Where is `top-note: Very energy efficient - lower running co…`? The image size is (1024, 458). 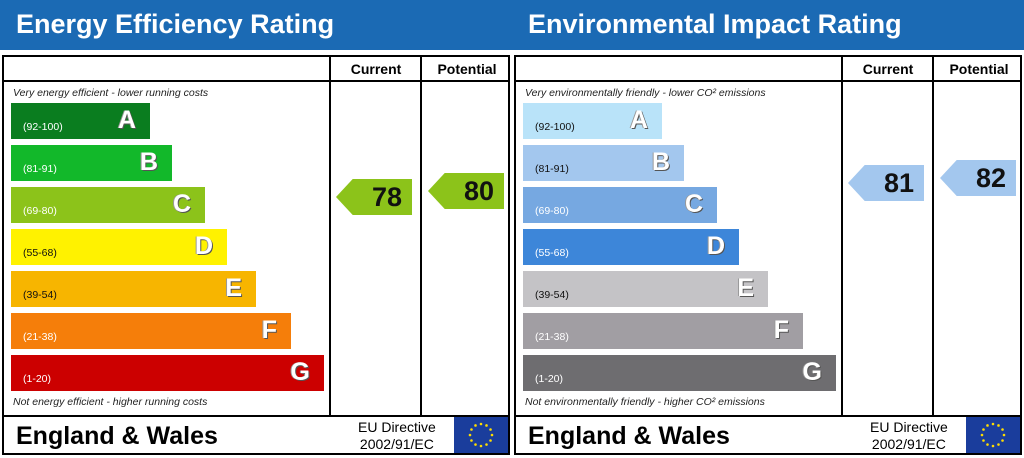 top-note: Very energy efficient - lower running co… is located at coordinates (111, 93).